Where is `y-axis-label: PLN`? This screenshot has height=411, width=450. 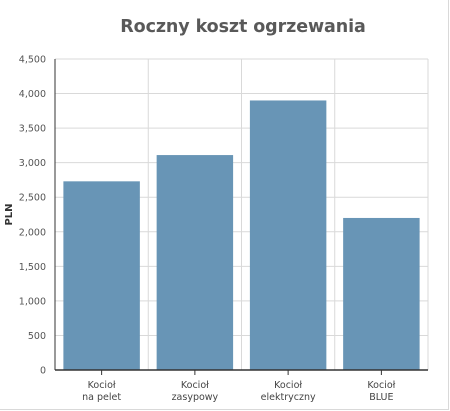 y-axis-label: PLN is located at coordinates (9, 214).